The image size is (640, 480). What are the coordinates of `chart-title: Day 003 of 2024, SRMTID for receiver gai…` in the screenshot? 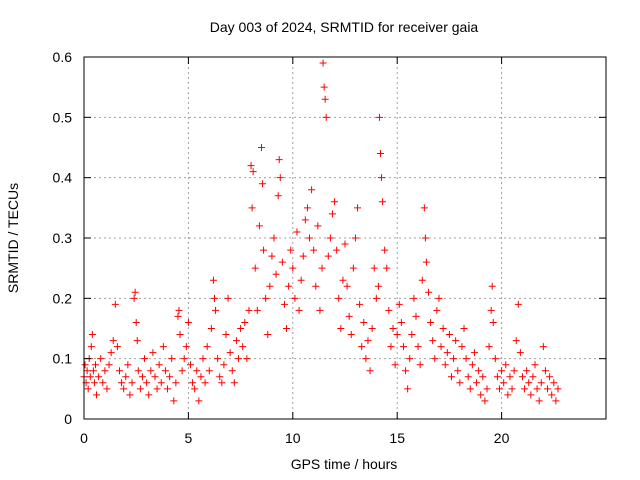 It's located at (344, 27).